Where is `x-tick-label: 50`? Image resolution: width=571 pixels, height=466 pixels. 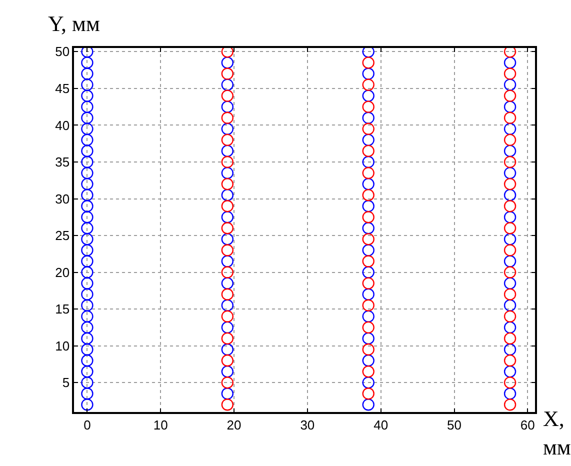 x-tick-label: 50 is located at coordinates (454, 424).